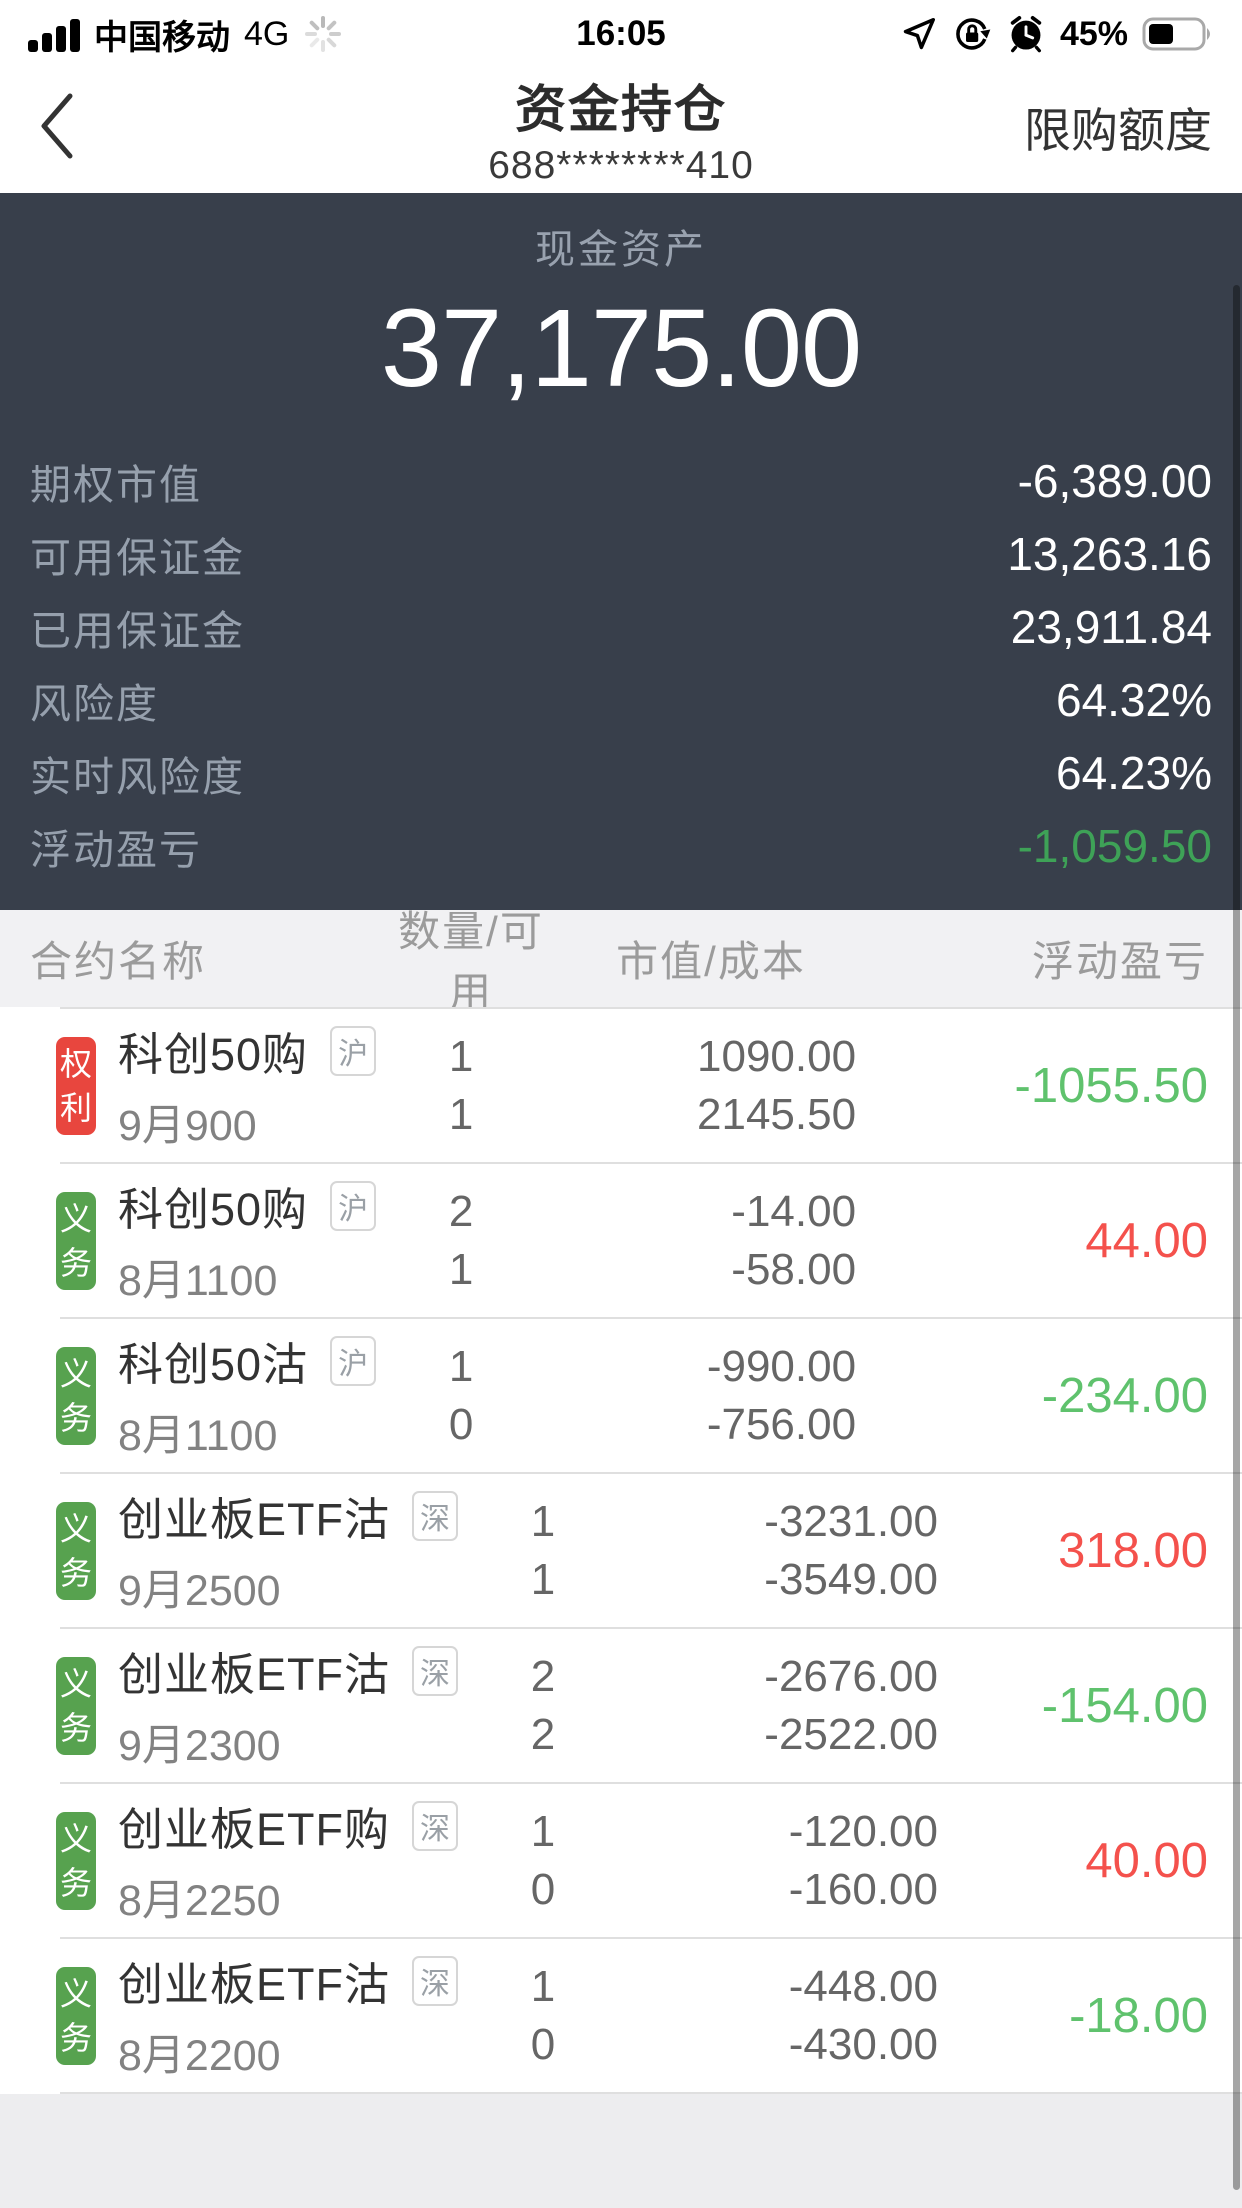 The height and width of the screenshot is (2208, 1242). I want to click on status-bar: 中国移动 4G 16:05, so click(621, 30).